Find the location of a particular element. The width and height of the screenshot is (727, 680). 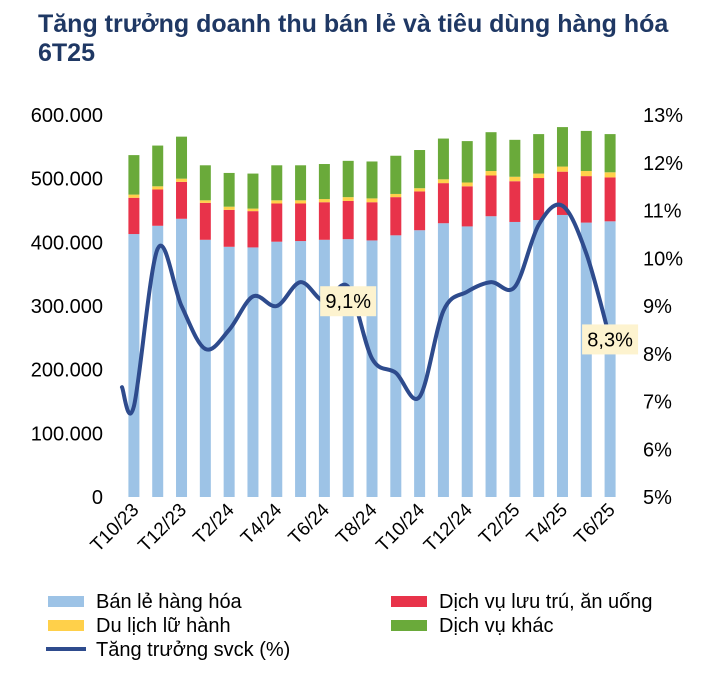

legend-label: Du lịch lữ hành is located at coordinates (163, 626).